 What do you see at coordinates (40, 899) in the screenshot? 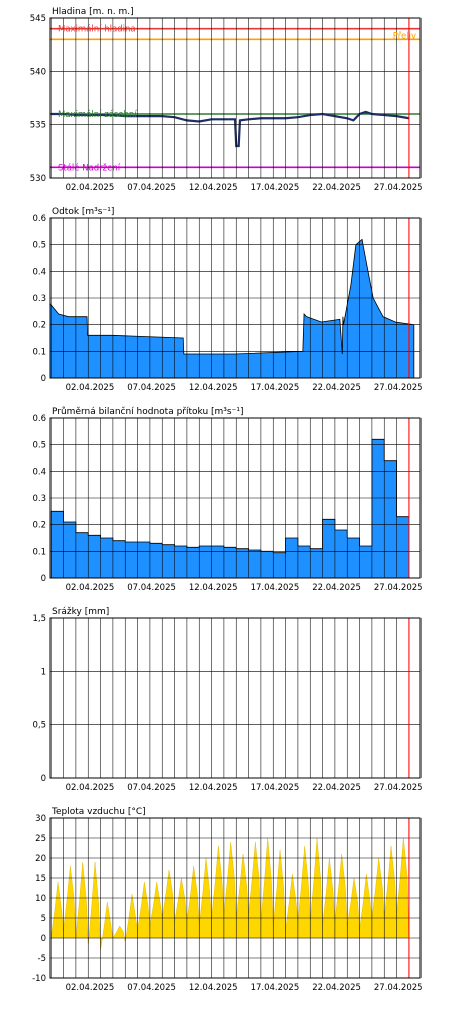
I see `y-tick-label: 10` at bounding box center [40, 899].